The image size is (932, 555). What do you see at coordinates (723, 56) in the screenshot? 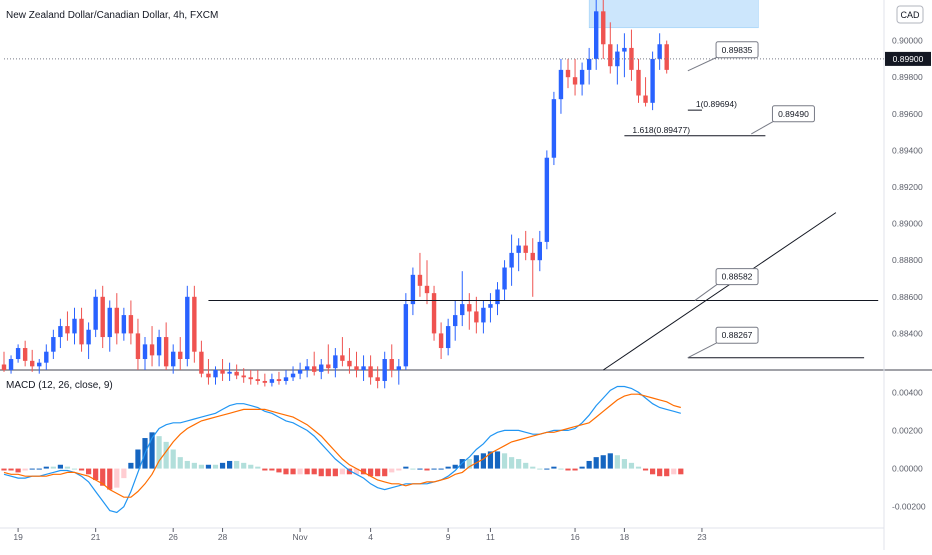
I see `price-callout: 0.89835` at bounding box center [723, 56].